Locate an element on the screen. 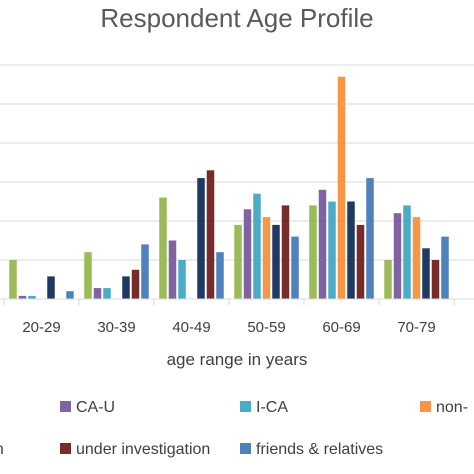 Image resolution: width=474 pixels, height=474 pixels. legend-label: CA-U is located at coordinates (95, 407).